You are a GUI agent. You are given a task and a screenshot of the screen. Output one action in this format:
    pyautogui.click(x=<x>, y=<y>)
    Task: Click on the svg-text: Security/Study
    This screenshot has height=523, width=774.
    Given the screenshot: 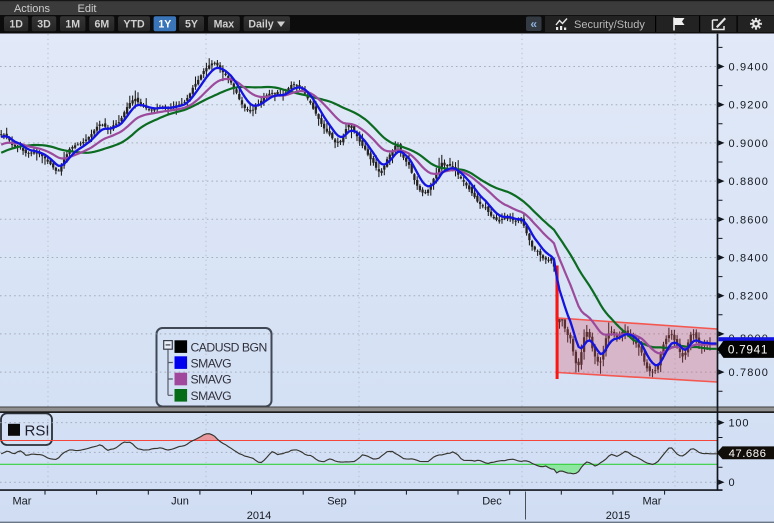 What is the action you would take?
    pyautogui.click(x=609, y=25)
    